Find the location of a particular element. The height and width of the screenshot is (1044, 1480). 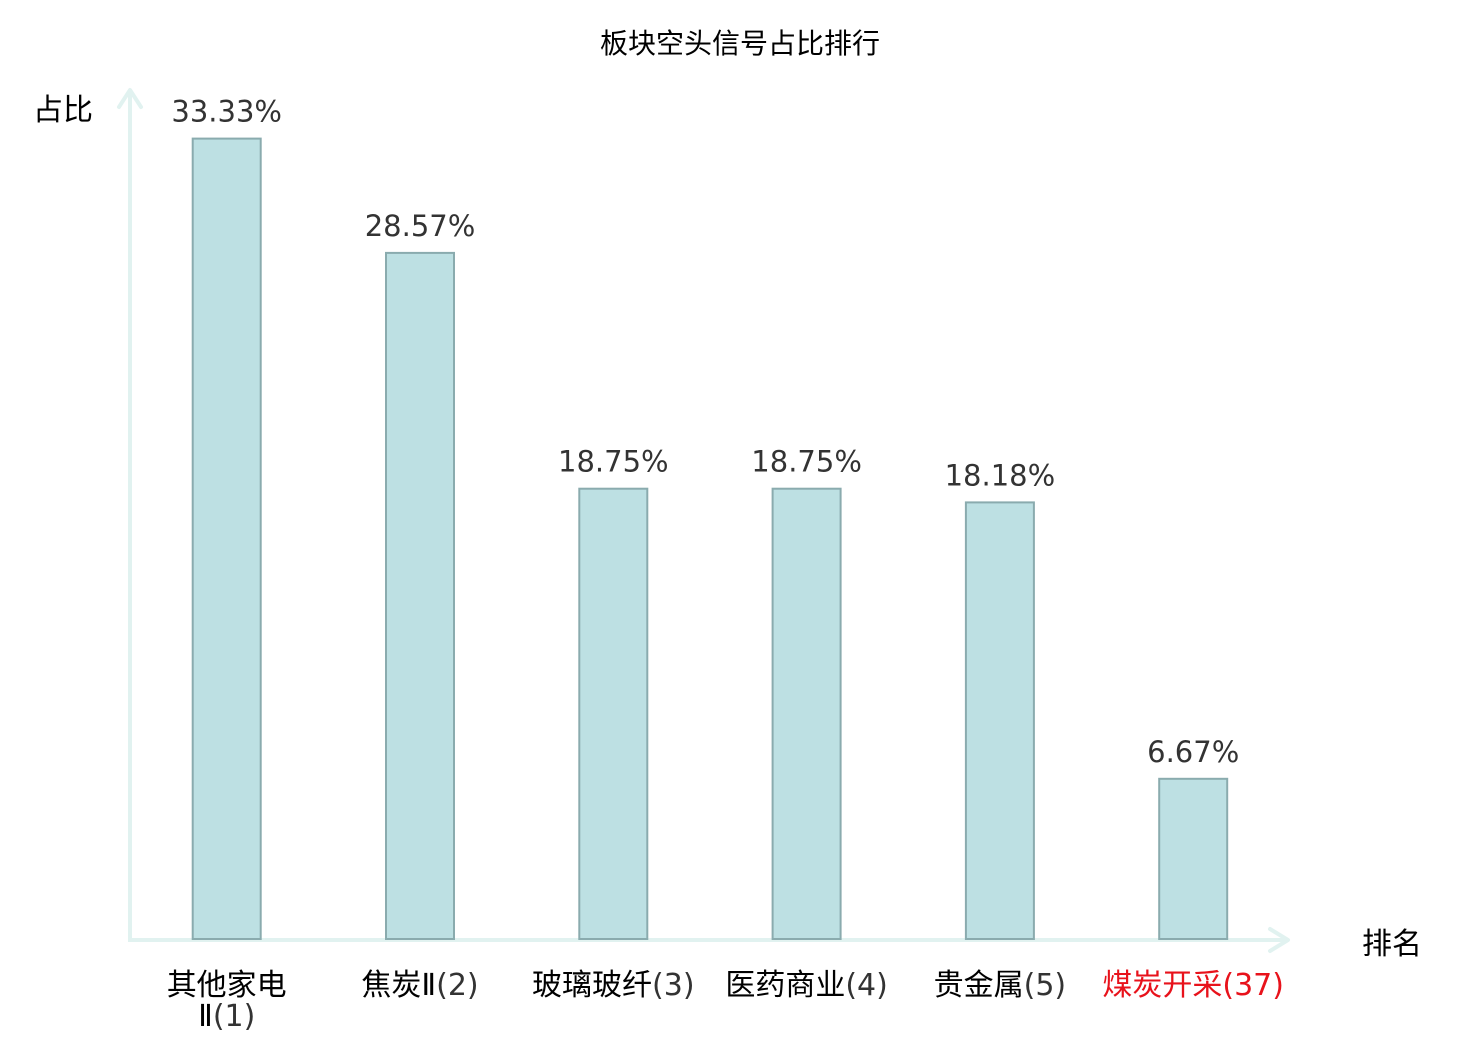

category-name: 焦炭Ⅱ is located at coordinates (398, 985).